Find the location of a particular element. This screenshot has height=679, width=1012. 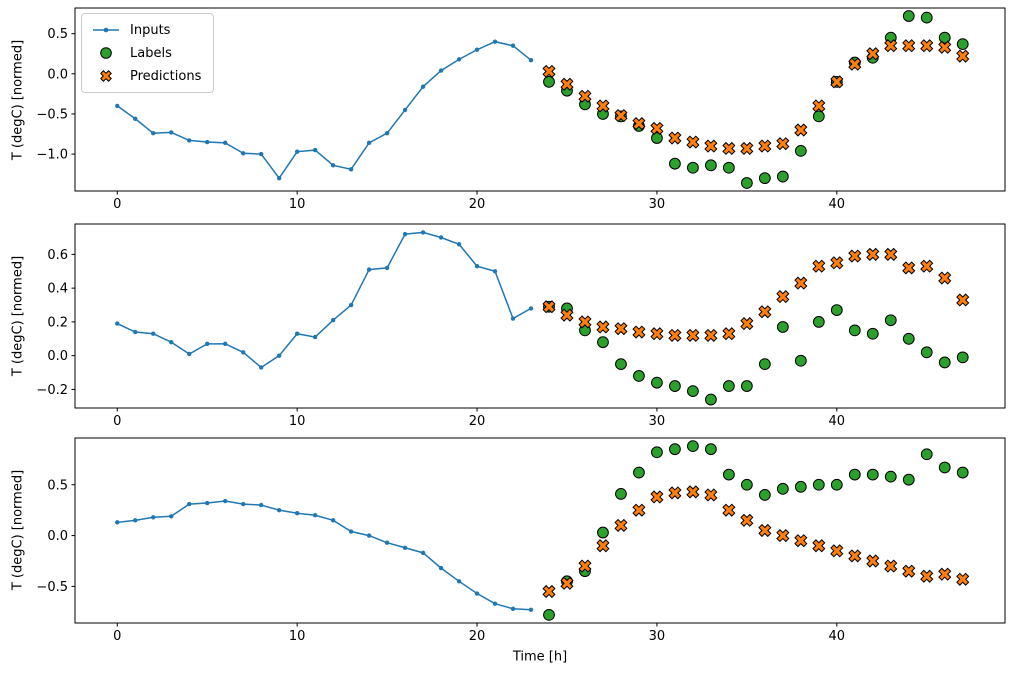

series-labels is located at coordinates (756, 353).